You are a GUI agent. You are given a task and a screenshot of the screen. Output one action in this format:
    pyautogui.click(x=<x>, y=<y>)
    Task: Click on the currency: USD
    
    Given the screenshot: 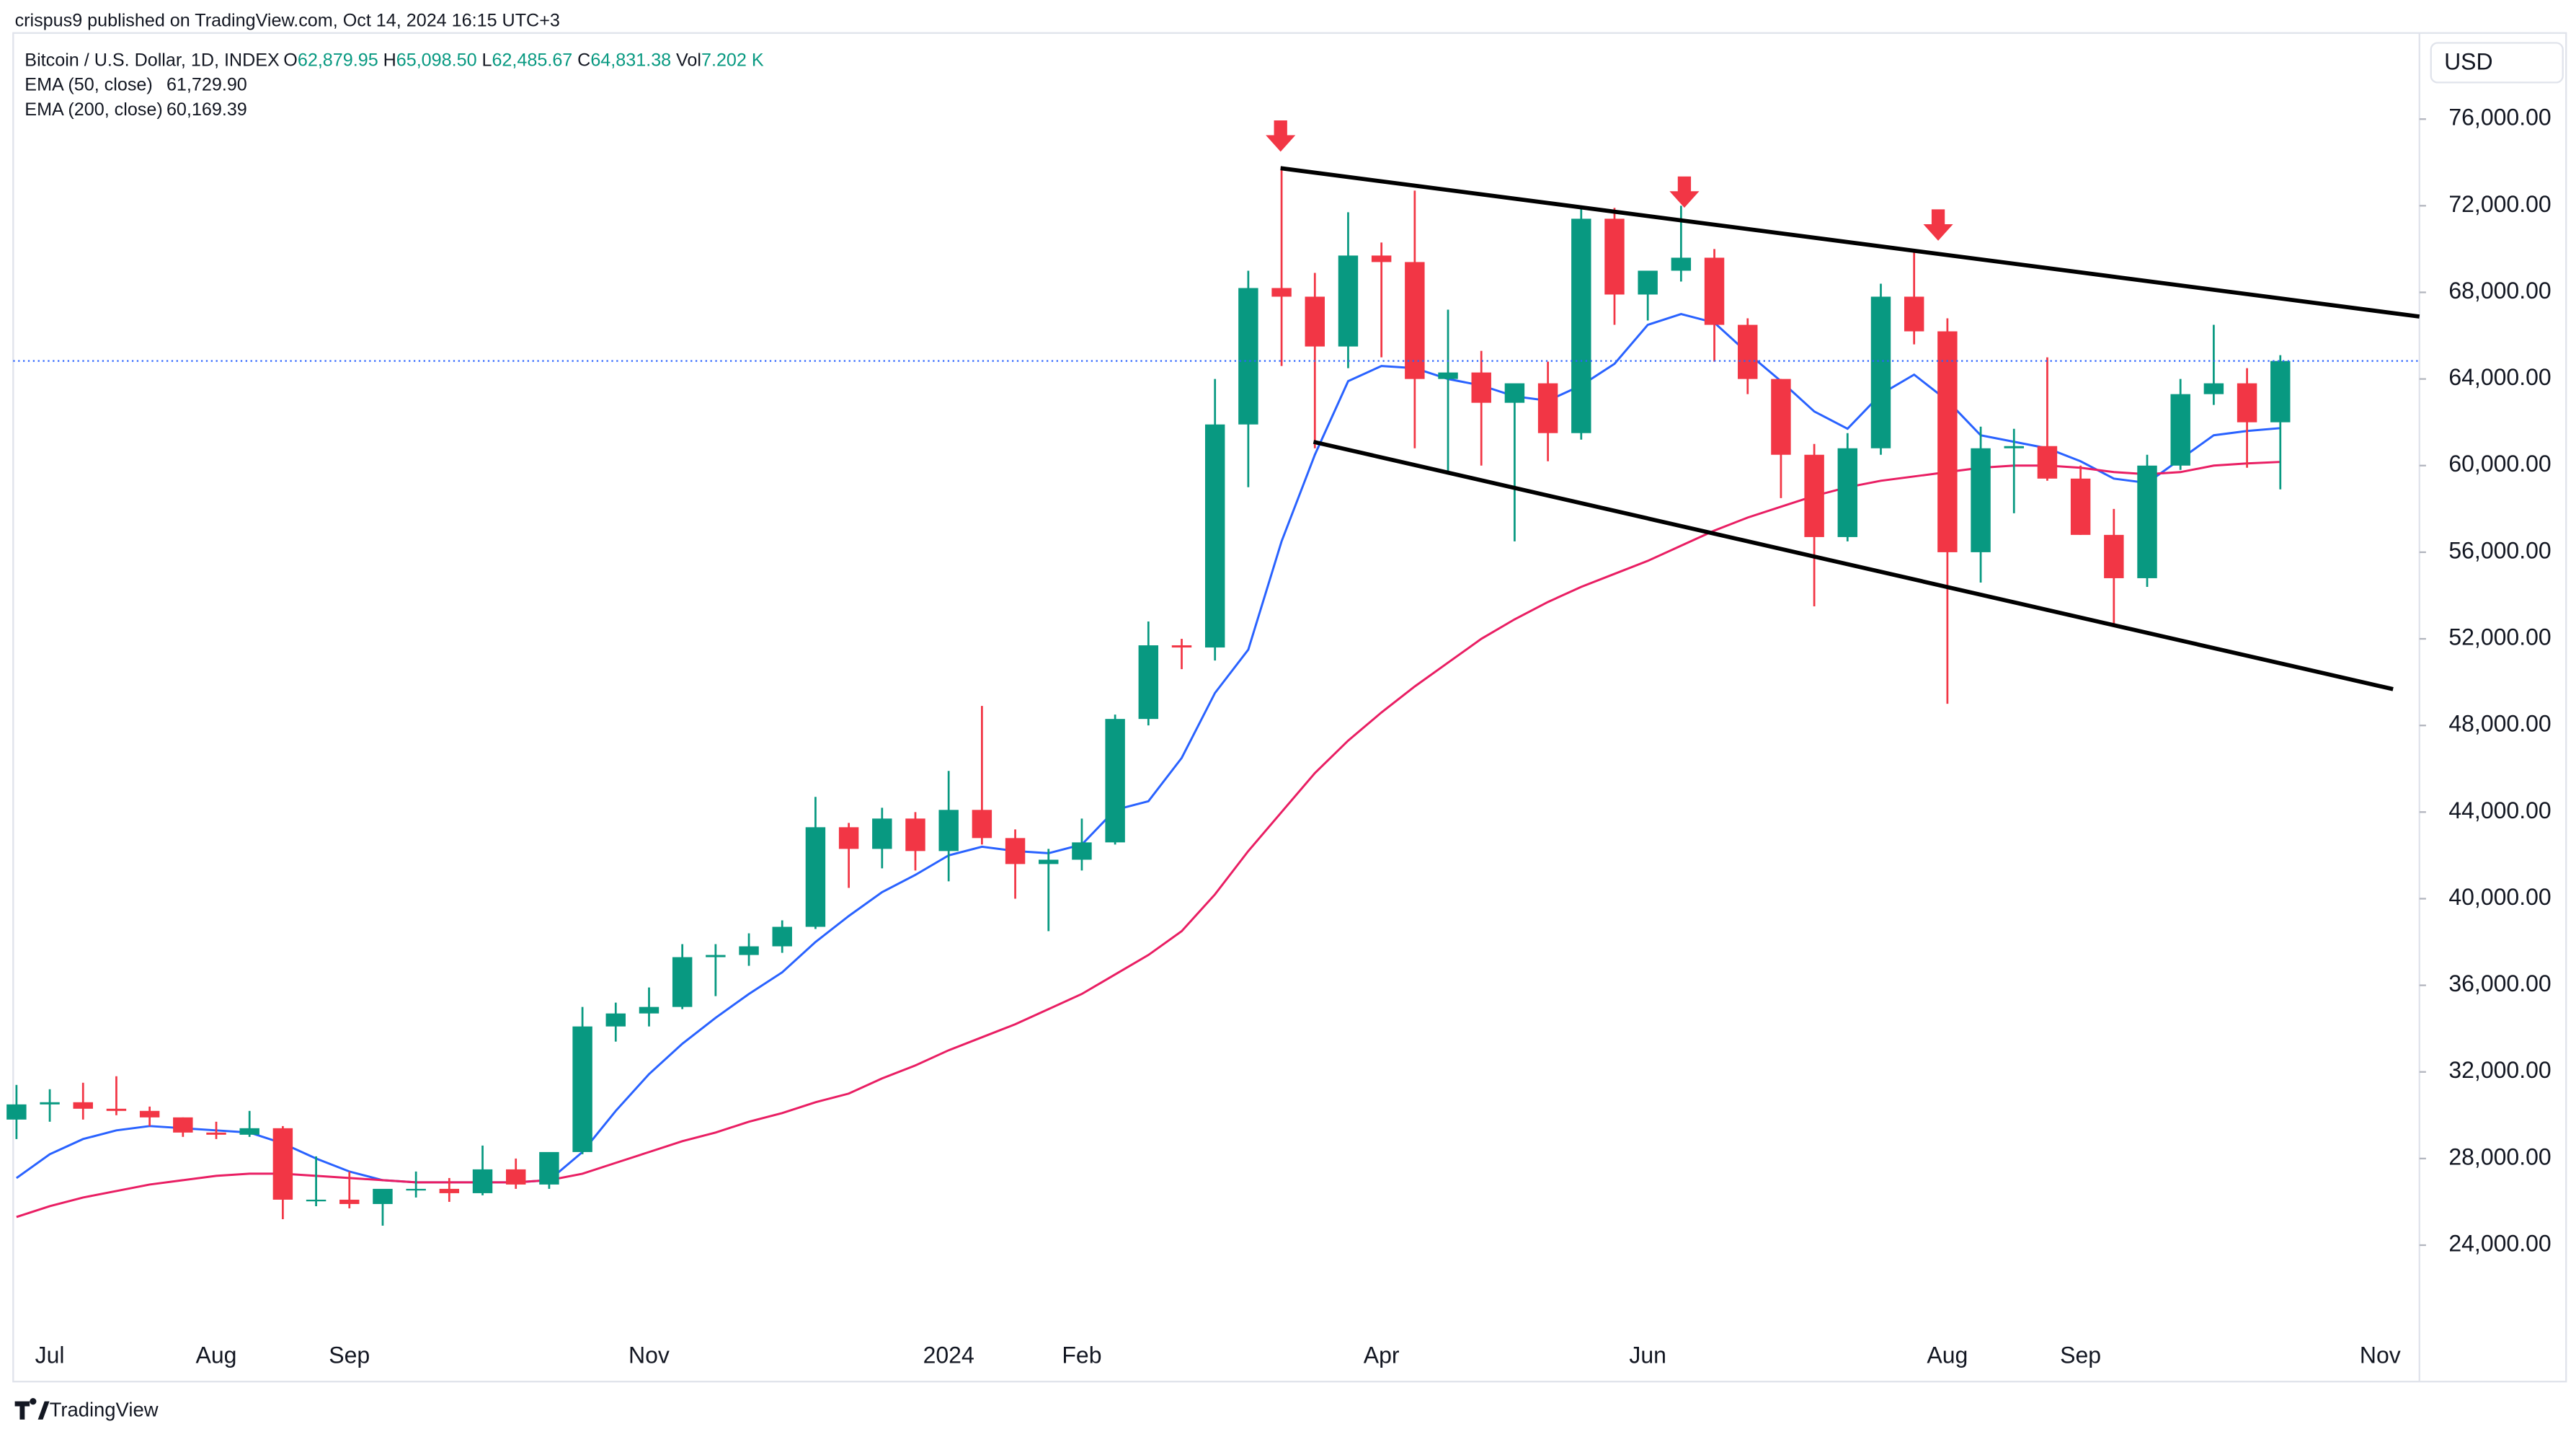 What is the action you would take?
    pyautogui.click(x=2468, y=62)
    